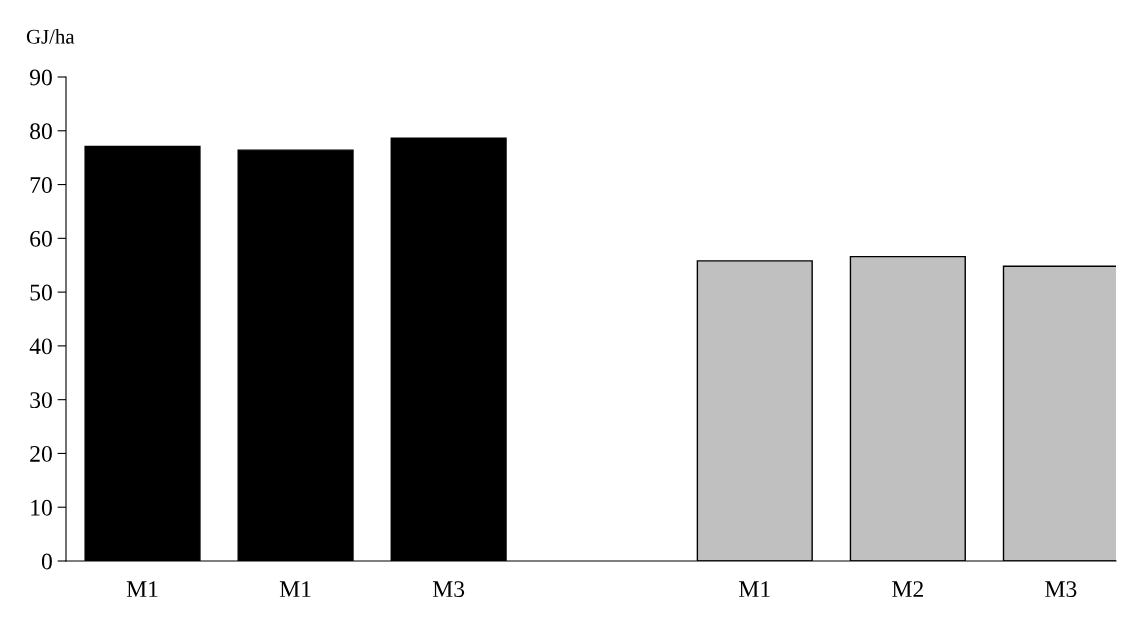 This screenshot has width=1123, height=623. I want to click on y-tick-label: 10, so click(41, 507).